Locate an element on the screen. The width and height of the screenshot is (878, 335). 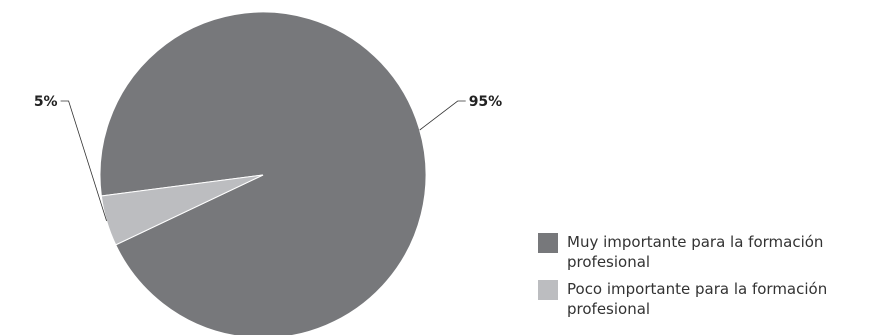
legend-swatch-muy-importante is located at coordinates (548, 243).